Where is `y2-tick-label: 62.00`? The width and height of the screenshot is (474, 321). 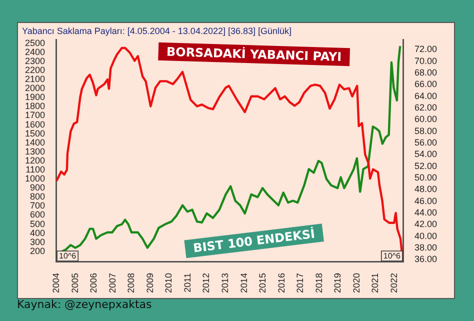
y2-tick-label: 62.00 is located at coordinates (426, 107).